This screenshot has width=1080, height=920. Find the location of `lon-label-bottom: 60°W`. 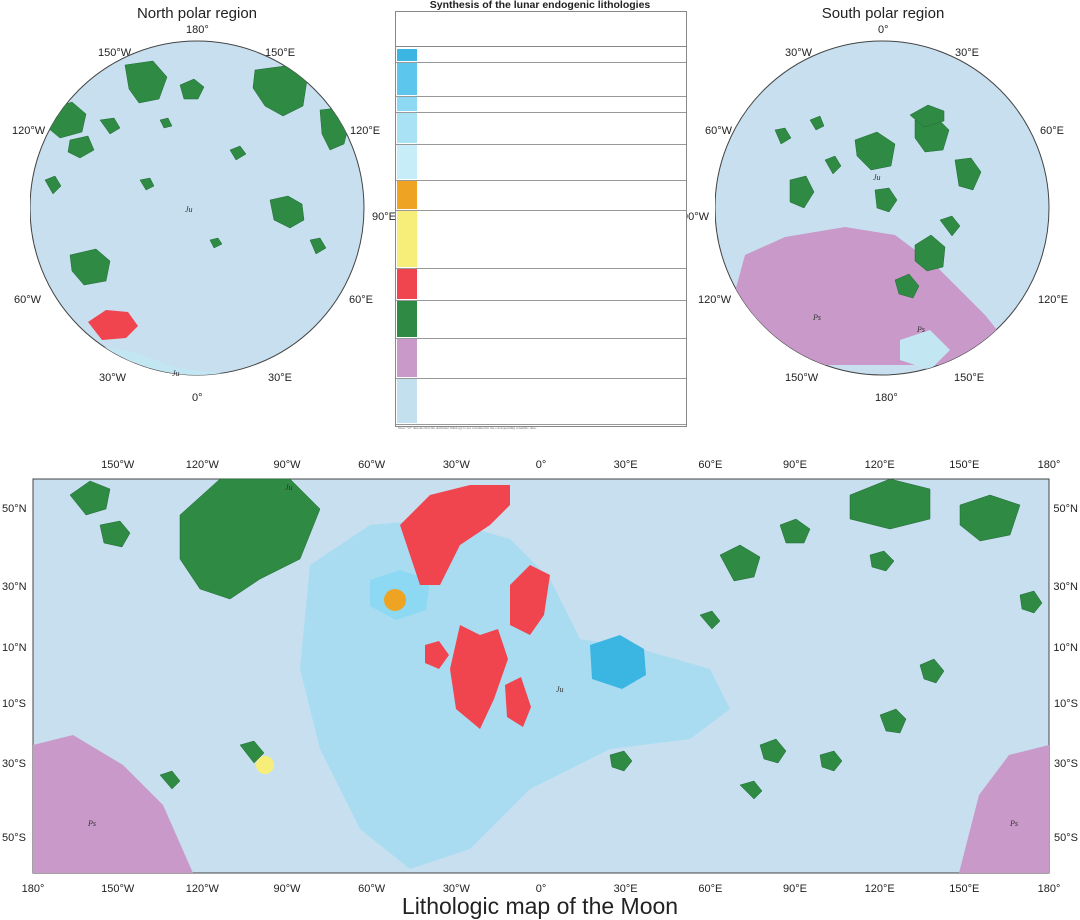

lon-label-bottom: 60°W is located at coordinates (372, 888).